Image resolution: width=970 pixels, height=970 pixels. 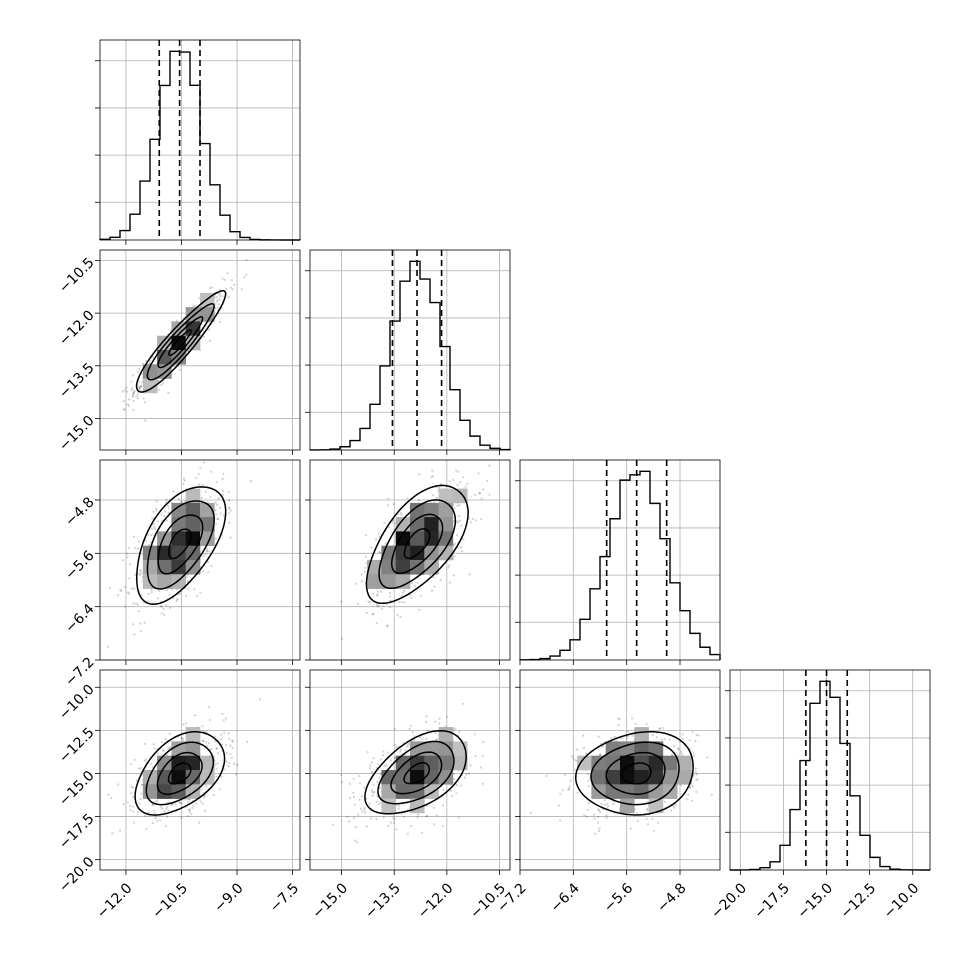 I want to click on x-tick-label: −12.0, so click(x=115, y=901).